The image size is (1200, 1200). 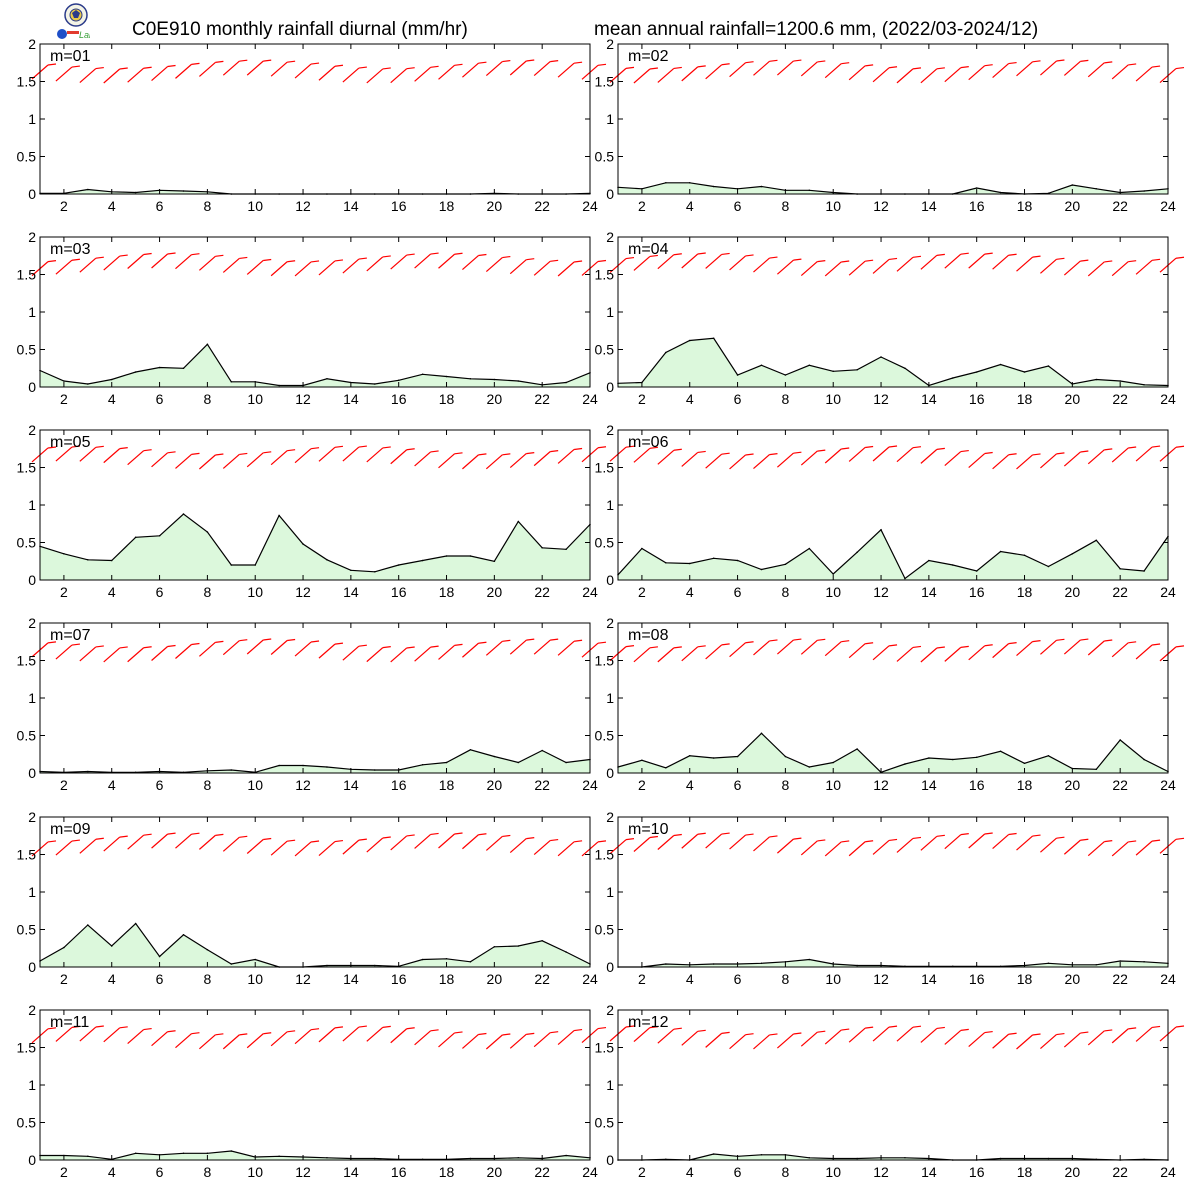 What do you see at coordinates (27, 855) in the screenshot?
I see `y-tick-label: 1.5` at bounding box center [27, 855].